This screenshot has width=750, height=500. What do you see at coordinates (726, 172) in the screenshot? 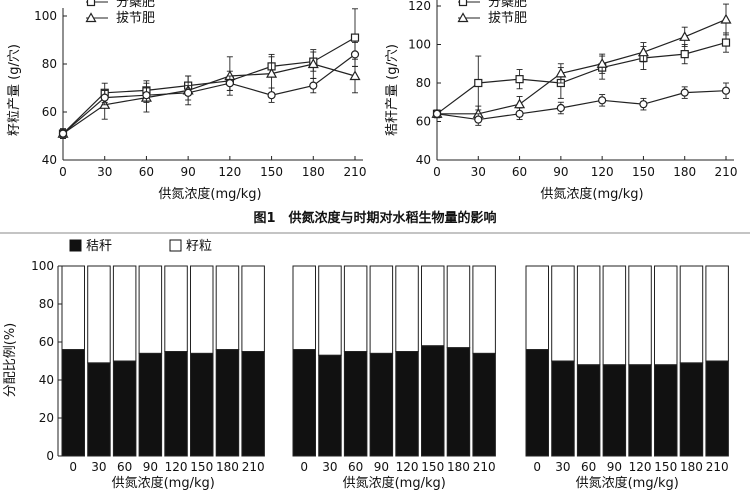
I see `stalk-yield-xtick-label-210: 210` at bounding box center [726, 172].